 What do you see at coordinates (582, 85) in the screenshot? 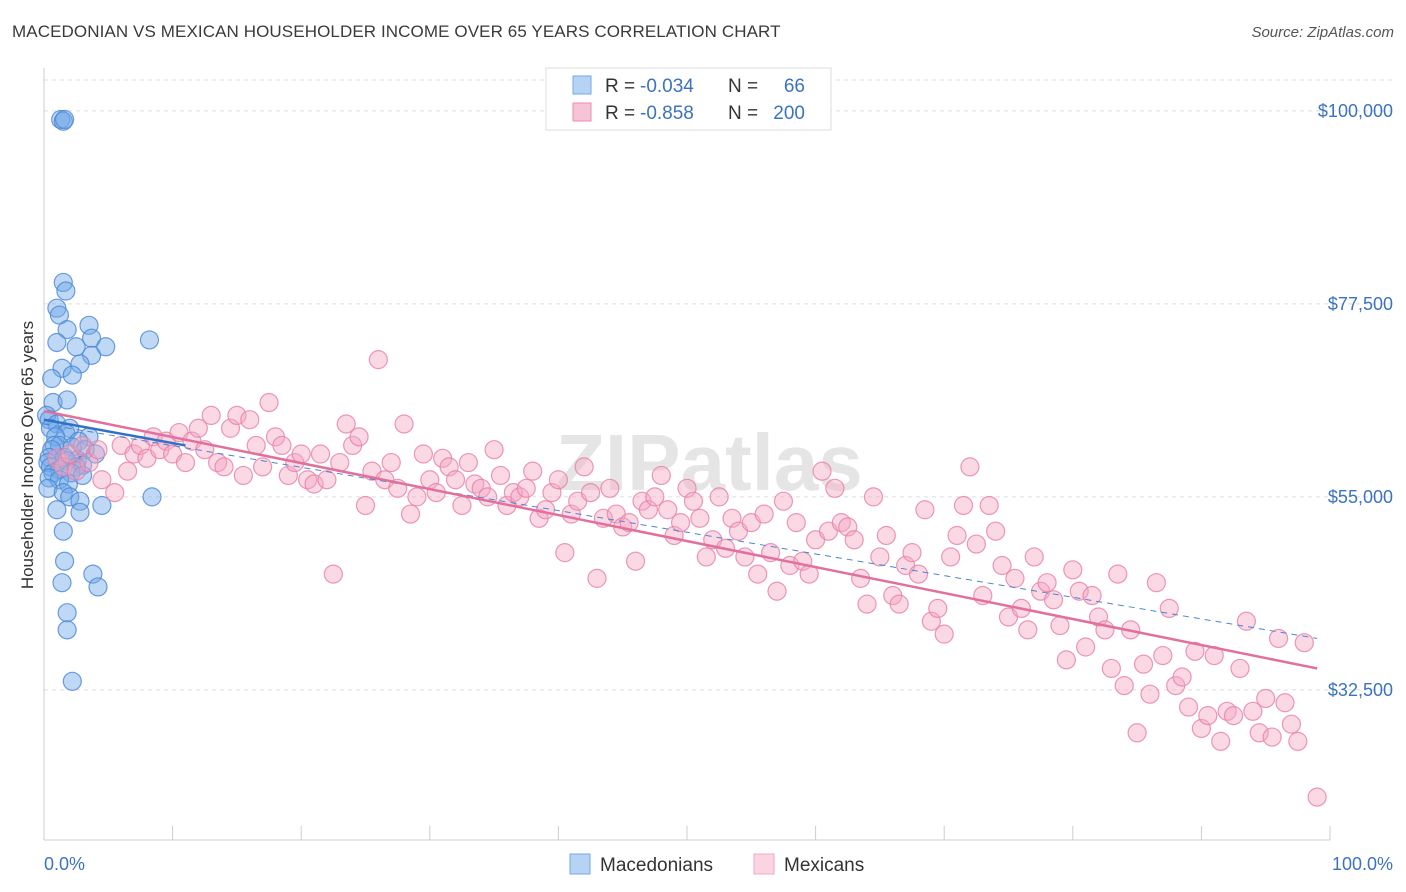
I see `legend-swatch` at bounding box center [582, 85].